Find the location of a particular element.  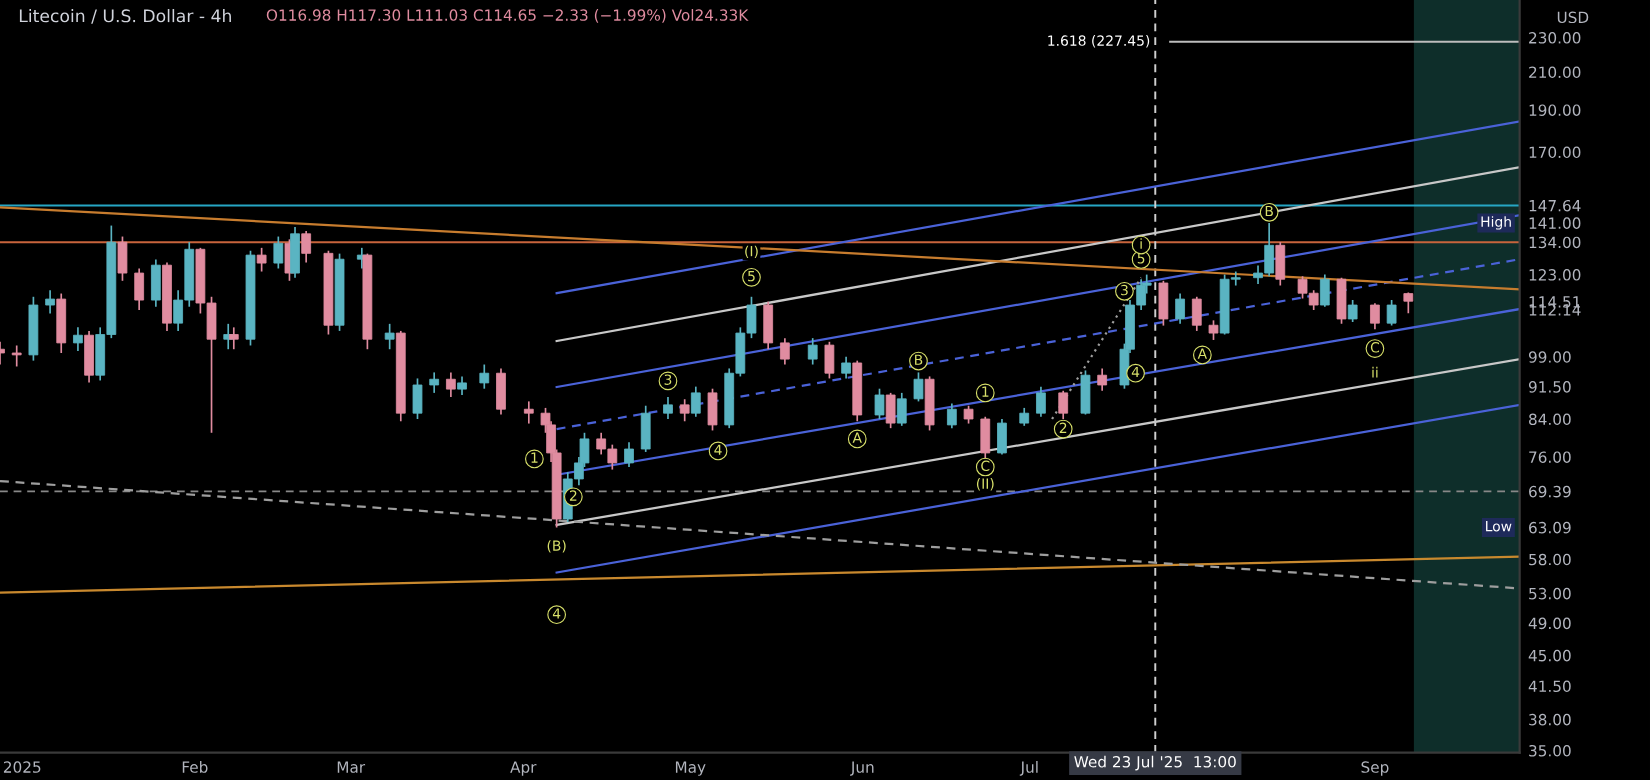

chart-title: Litecoin / U.S. Dollar - 4h is located at coordinates (125, 16).